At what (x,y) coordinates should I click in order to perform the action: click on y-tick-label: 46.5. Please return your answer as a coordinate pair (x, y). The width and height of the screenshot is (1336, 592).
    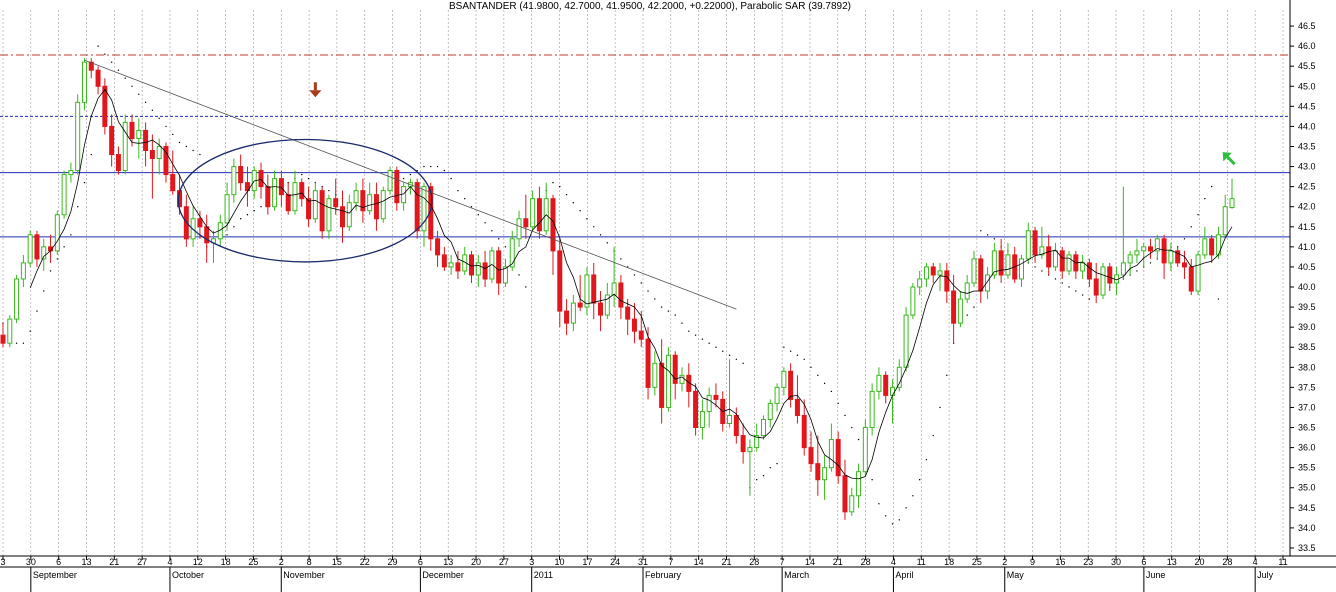
    Looking at the image, I should click on (1307, 26).